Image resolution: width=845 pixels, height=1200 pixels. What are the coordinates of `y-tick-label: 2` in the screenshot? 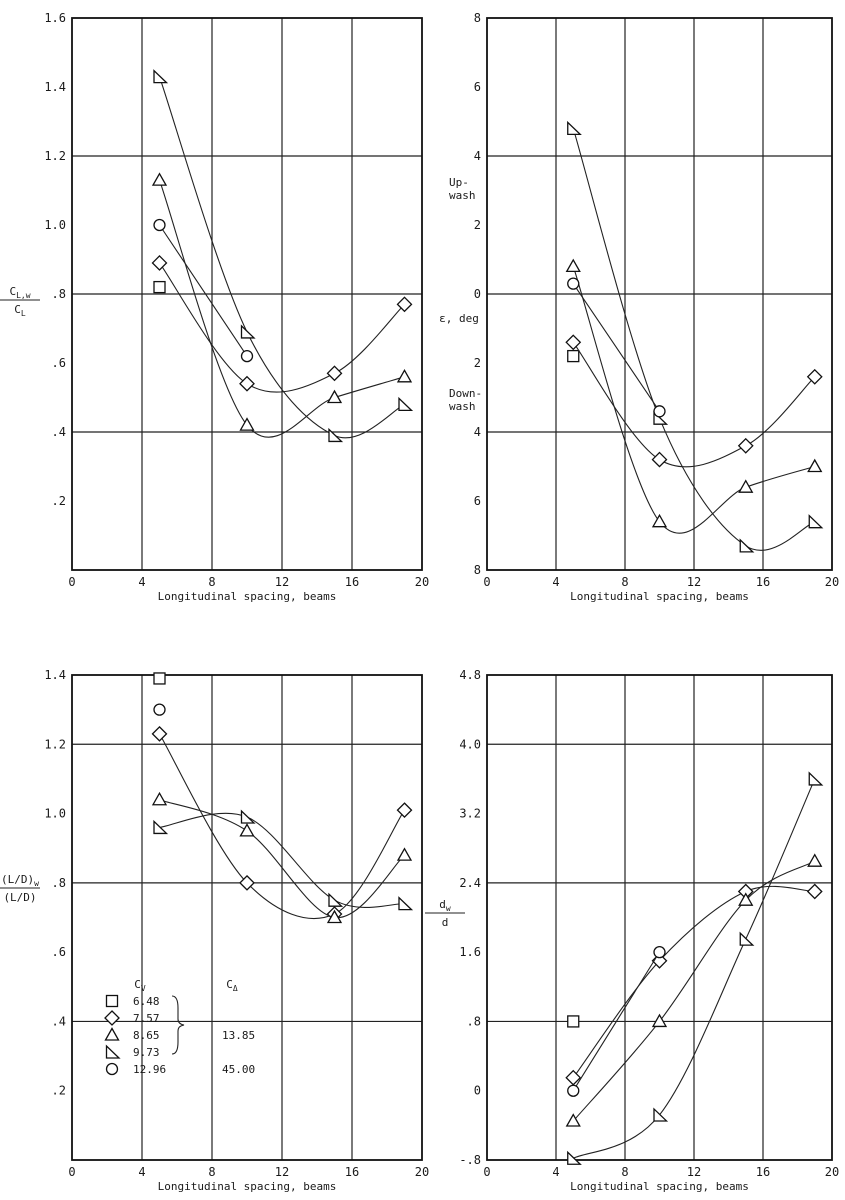 It's located at (477, 225).